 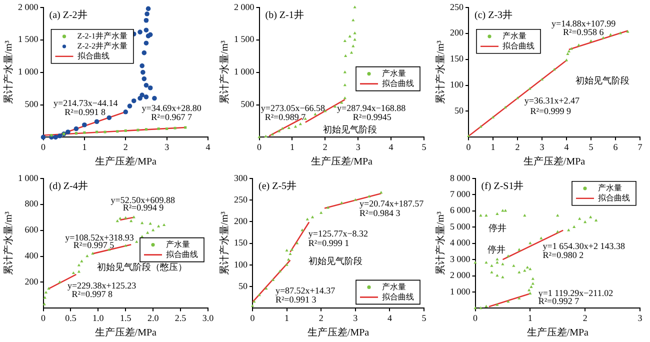 I want to click on annotation: R²=0.980 2, so click(x=563, y=255).